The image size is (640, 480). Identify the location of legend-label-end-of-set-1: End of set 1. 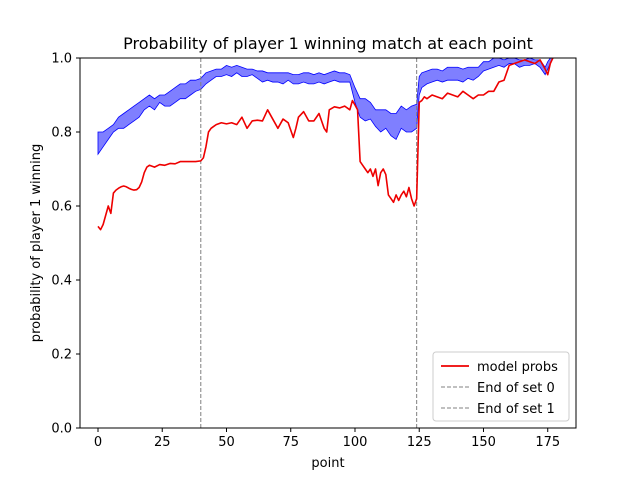
(516, 409).